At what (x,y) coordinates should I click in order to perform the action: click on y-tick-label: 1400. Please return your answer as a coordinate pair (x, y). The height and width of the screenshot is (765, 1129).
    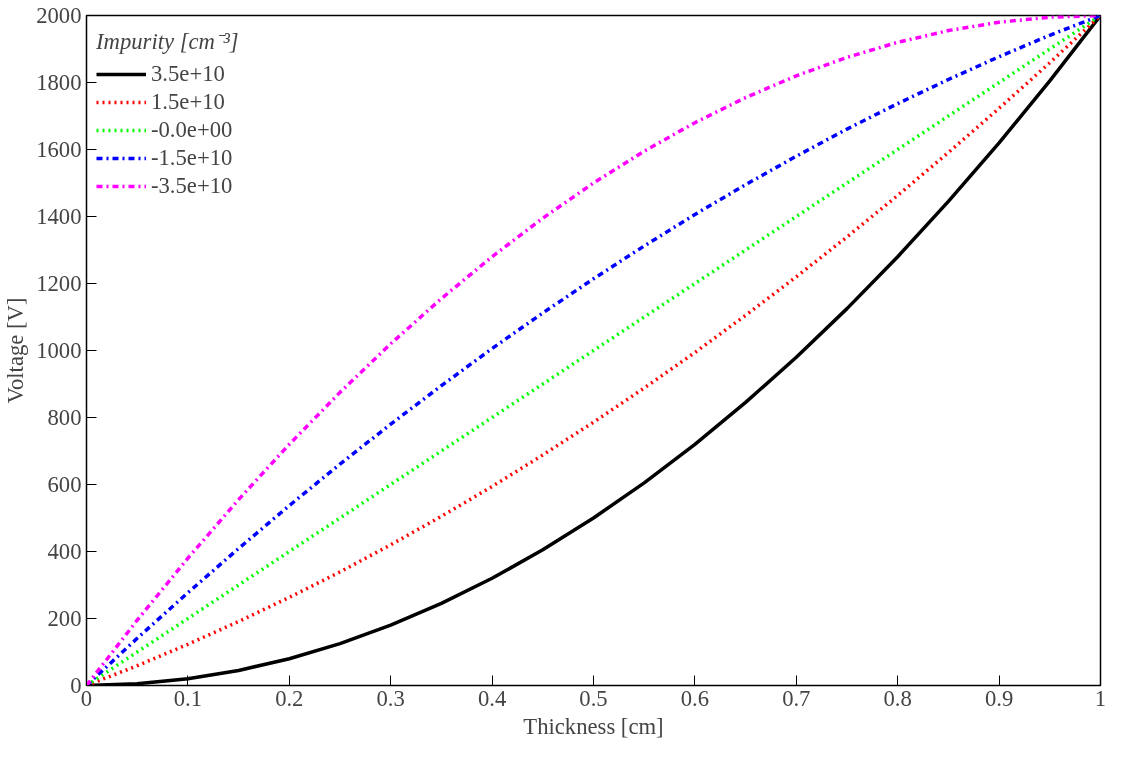
    Looking at the image, I should click on (59, 216).